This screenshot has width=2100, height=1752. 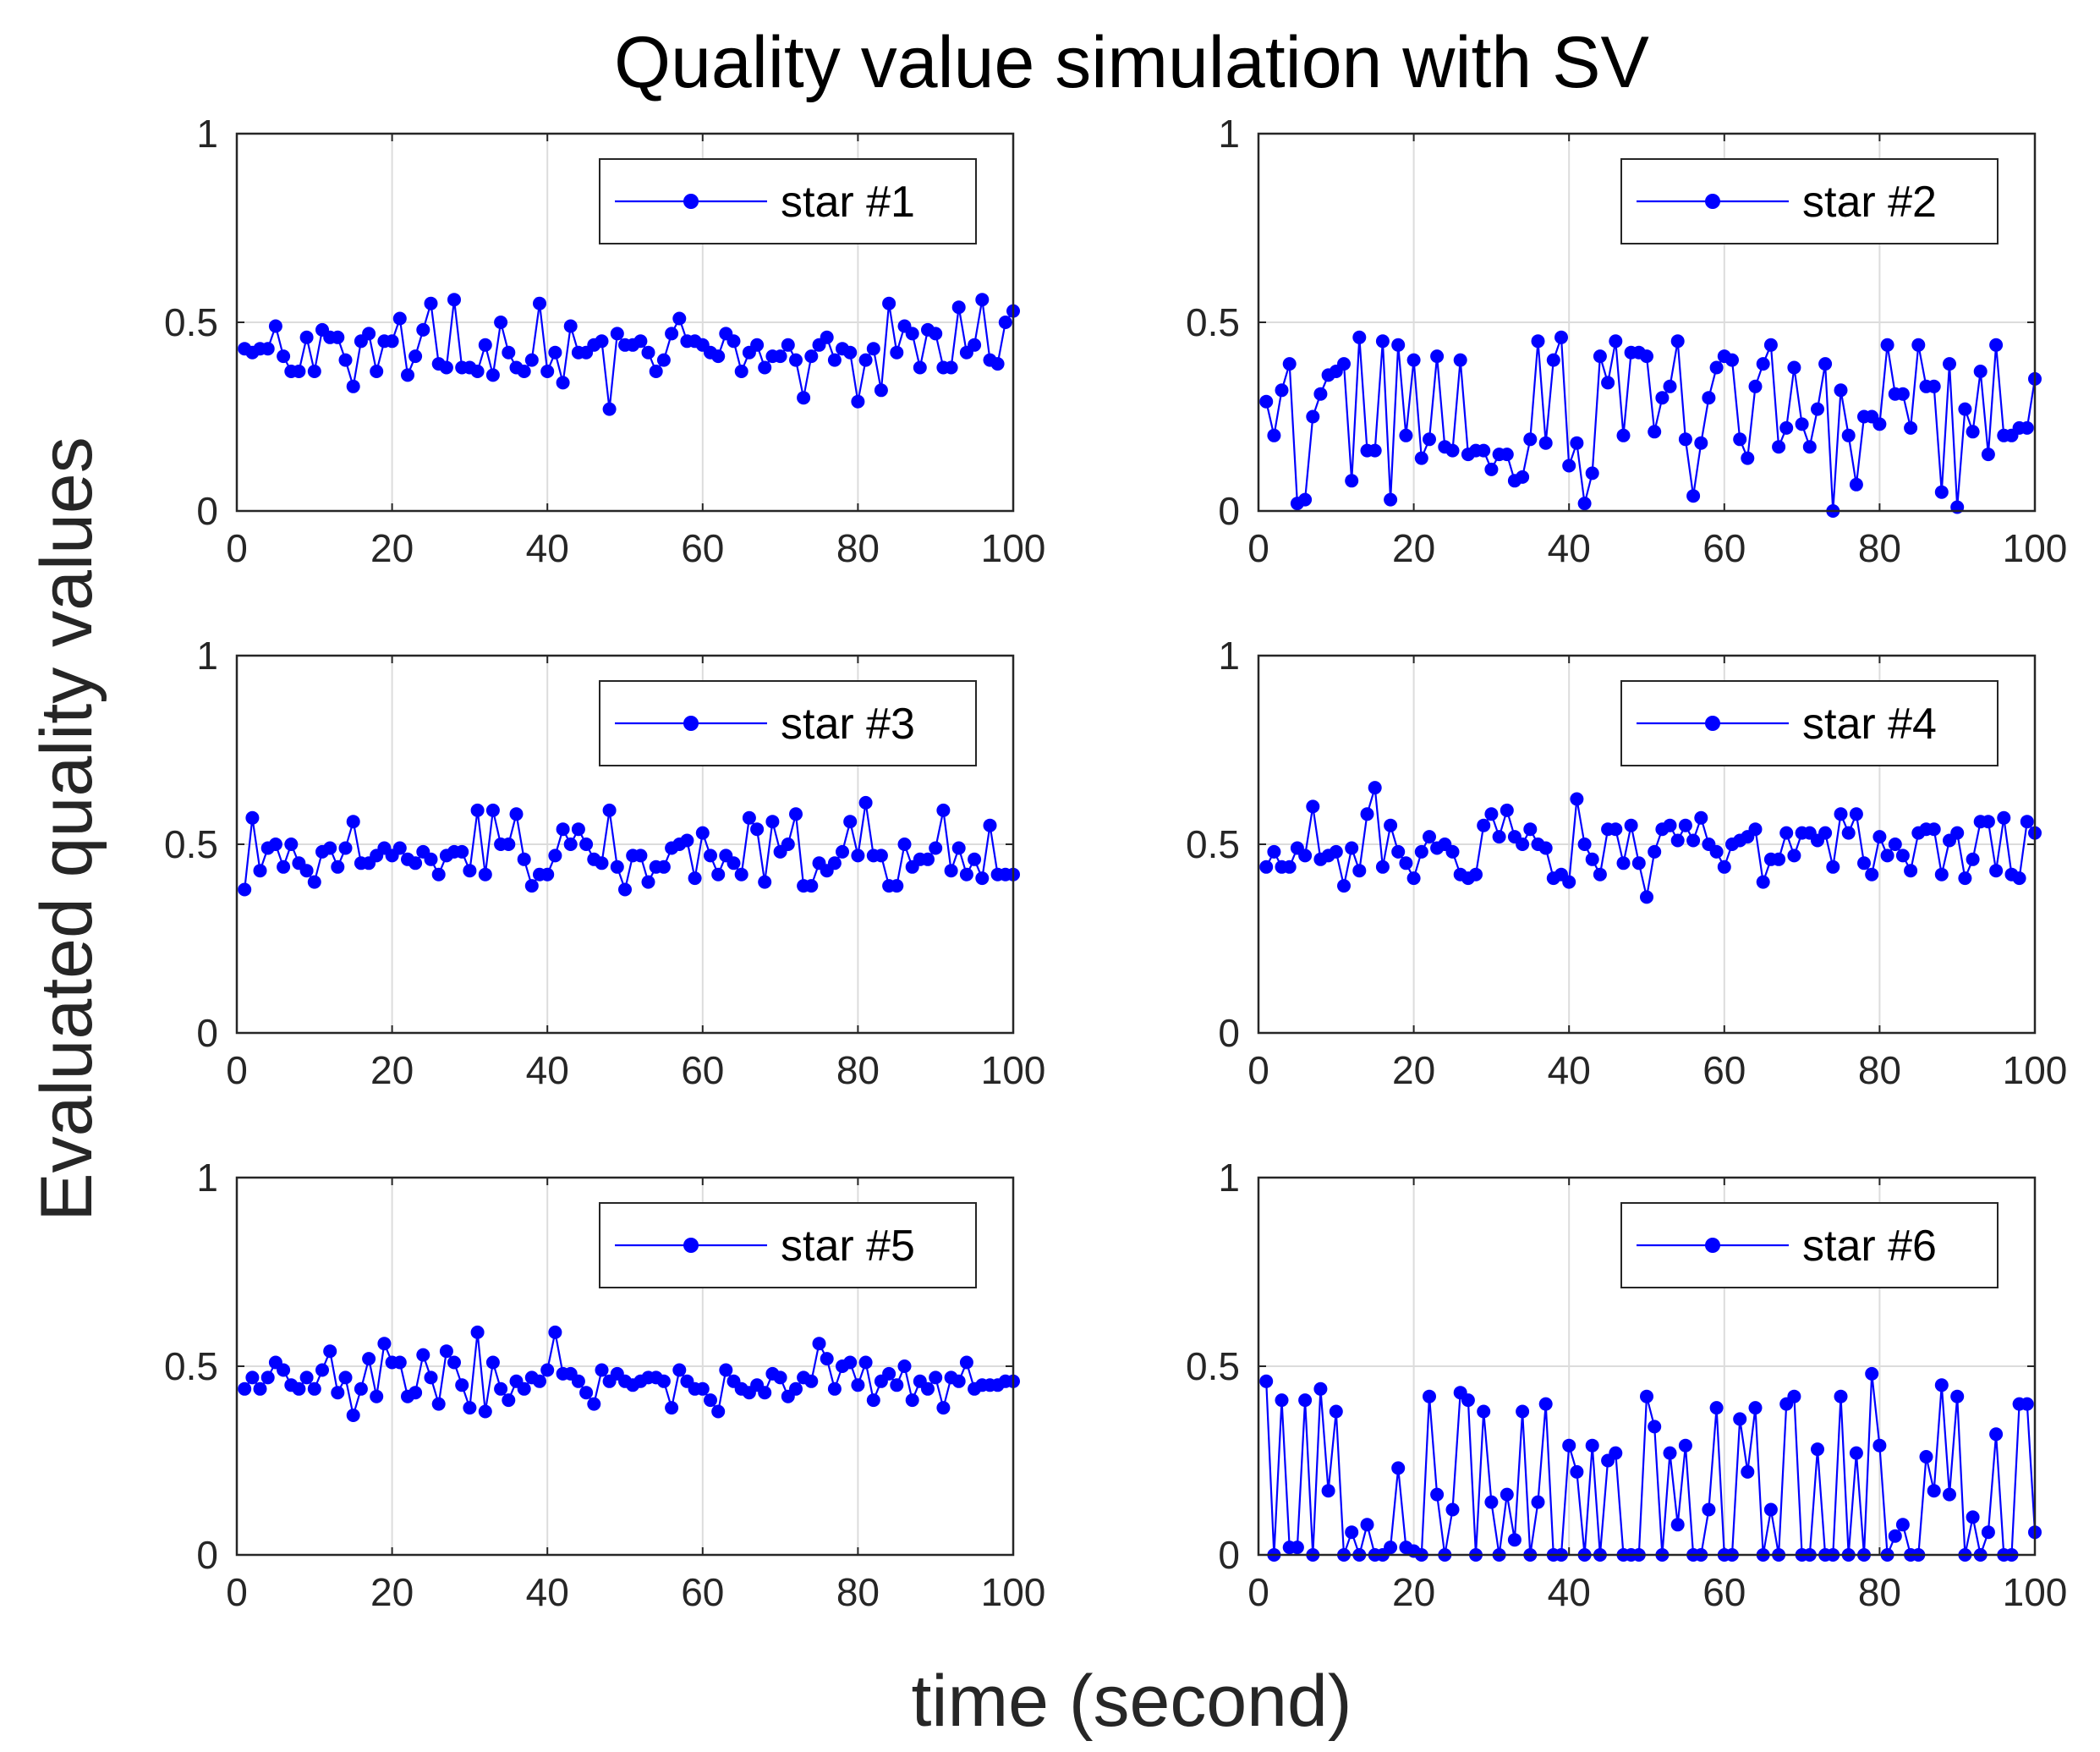 I want to click on legend: star #5, so click(x=788, y=1245).